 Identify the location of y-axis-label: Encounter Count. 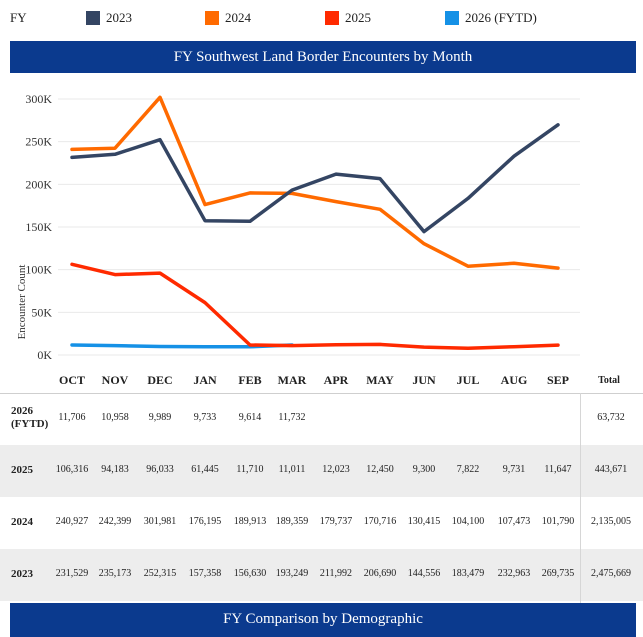
(22, 302).